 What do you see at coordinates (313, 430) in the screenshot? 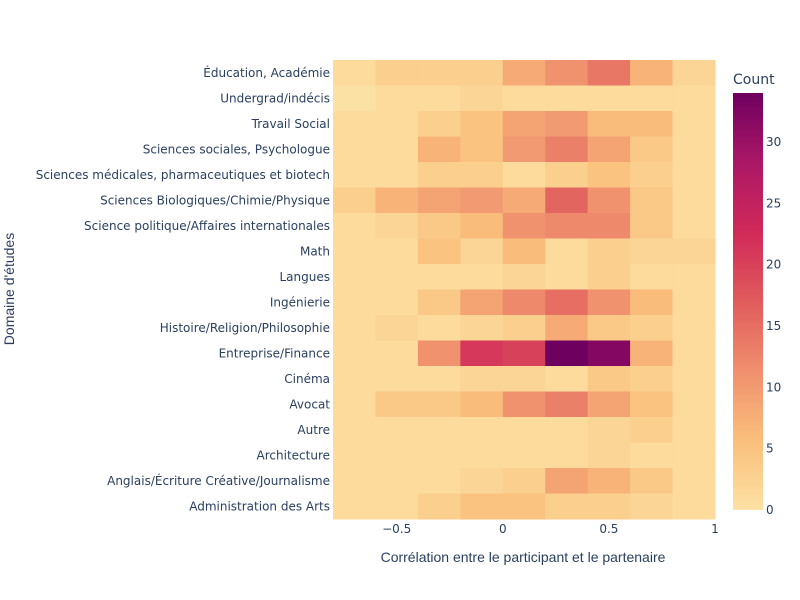
I see `y-tick-label: Autre` at bounding box center [313, 430].